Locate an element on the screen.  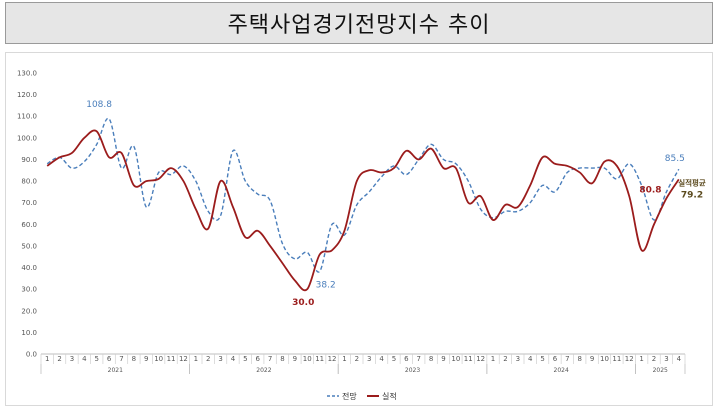
legend-item: 실적 is located at coordinates (389, 396).